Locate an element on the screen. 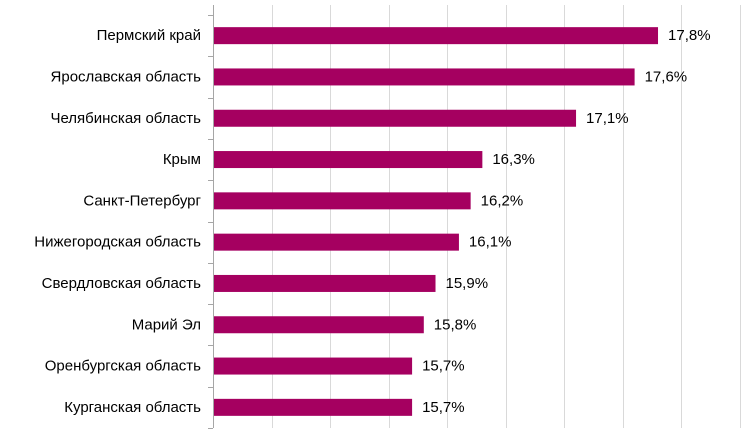 The height and width of the screenshot is (441, 755). category-label: Курганская область is located at coordinates (132, 407).